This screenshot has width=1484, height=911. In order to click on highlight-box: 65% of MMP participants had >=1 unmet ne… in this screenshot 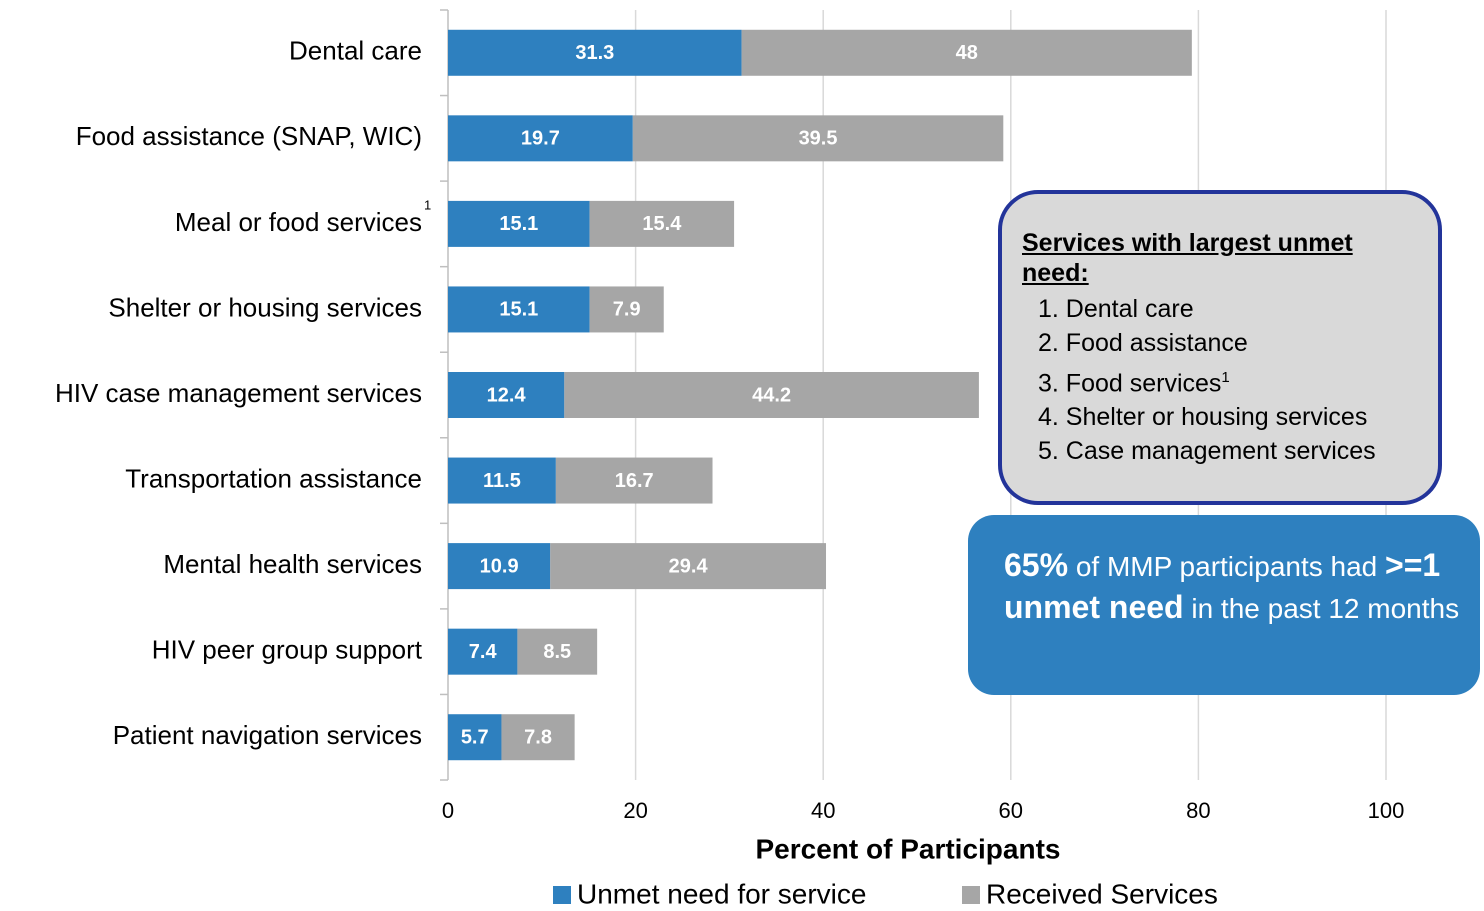, I will do `click(1224, 605)`.